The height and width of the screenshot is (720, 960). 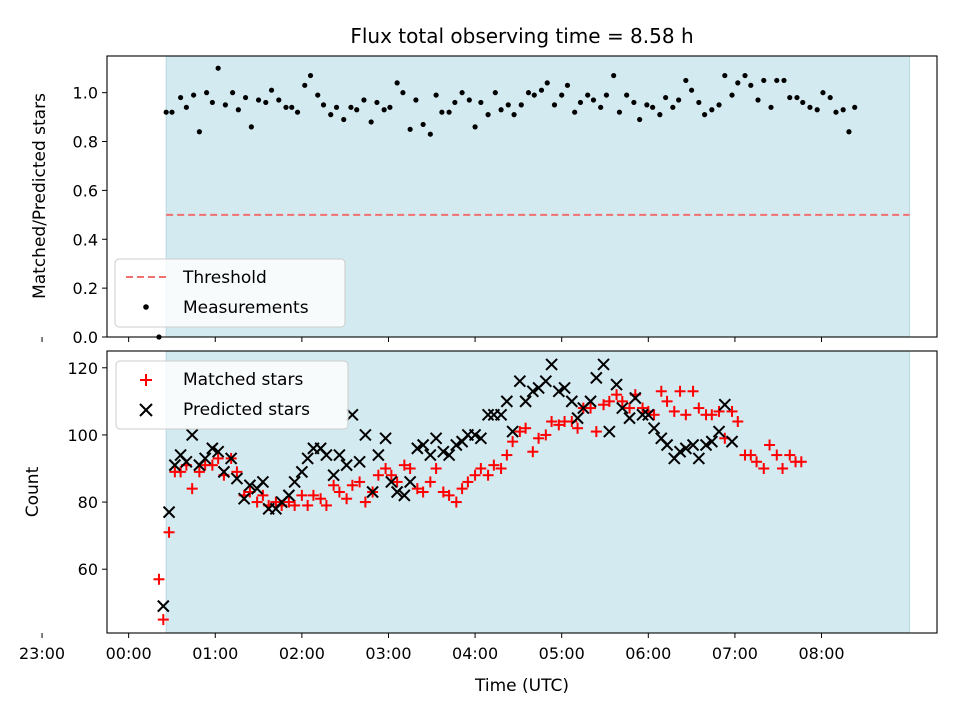 I want to click on top-legend: Threshold Measurements, so click(x=230, y=293).